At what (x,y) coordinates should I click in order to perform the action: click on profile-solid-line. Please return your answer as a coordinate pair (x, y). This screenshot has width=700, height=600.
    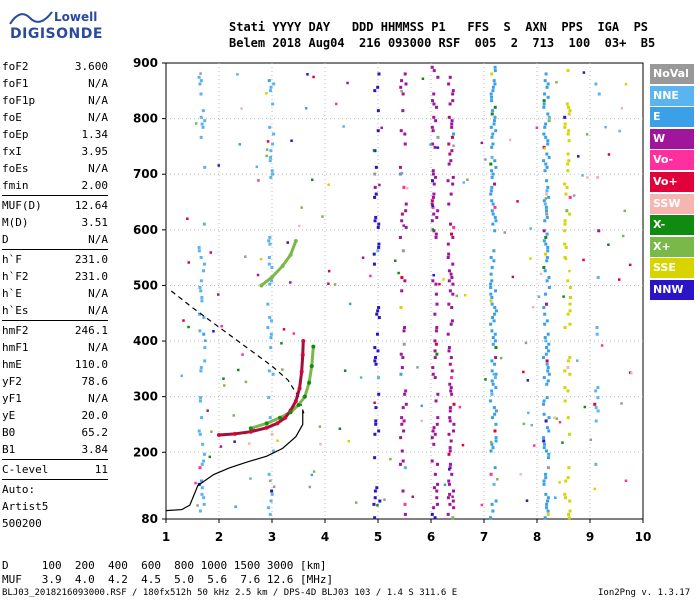
    Looking at the image, I should click on (234, 461).